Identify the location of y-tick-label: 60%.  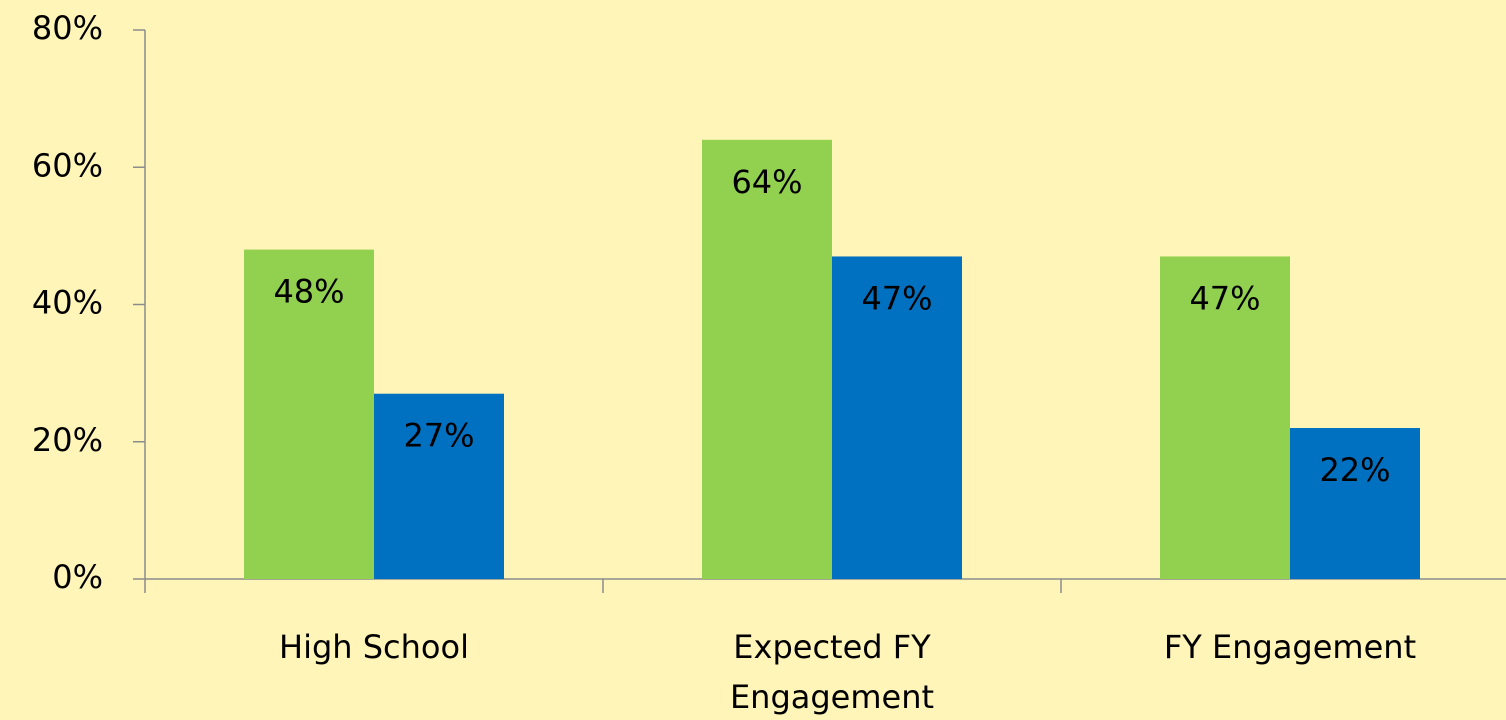
(67, 165).